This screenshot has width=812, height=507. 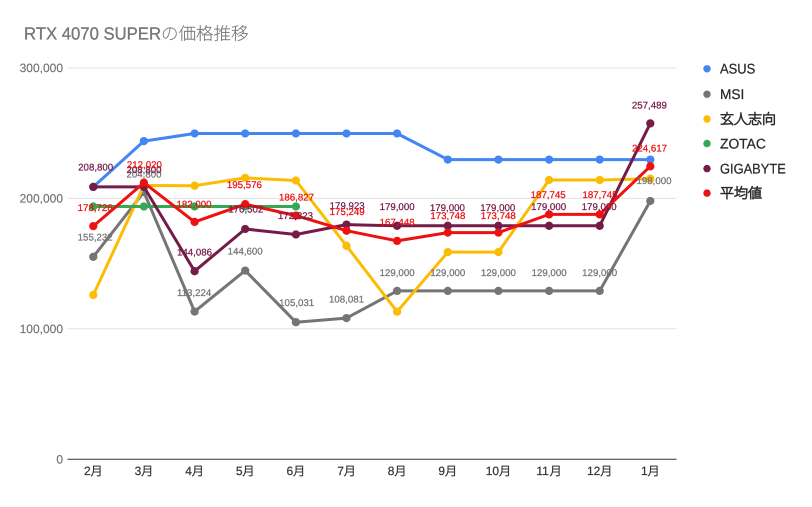 What do you see at coordinates (246, 252) in the screenshot?
I see `svg-text: 144,600` at bounding box center [246, 252].